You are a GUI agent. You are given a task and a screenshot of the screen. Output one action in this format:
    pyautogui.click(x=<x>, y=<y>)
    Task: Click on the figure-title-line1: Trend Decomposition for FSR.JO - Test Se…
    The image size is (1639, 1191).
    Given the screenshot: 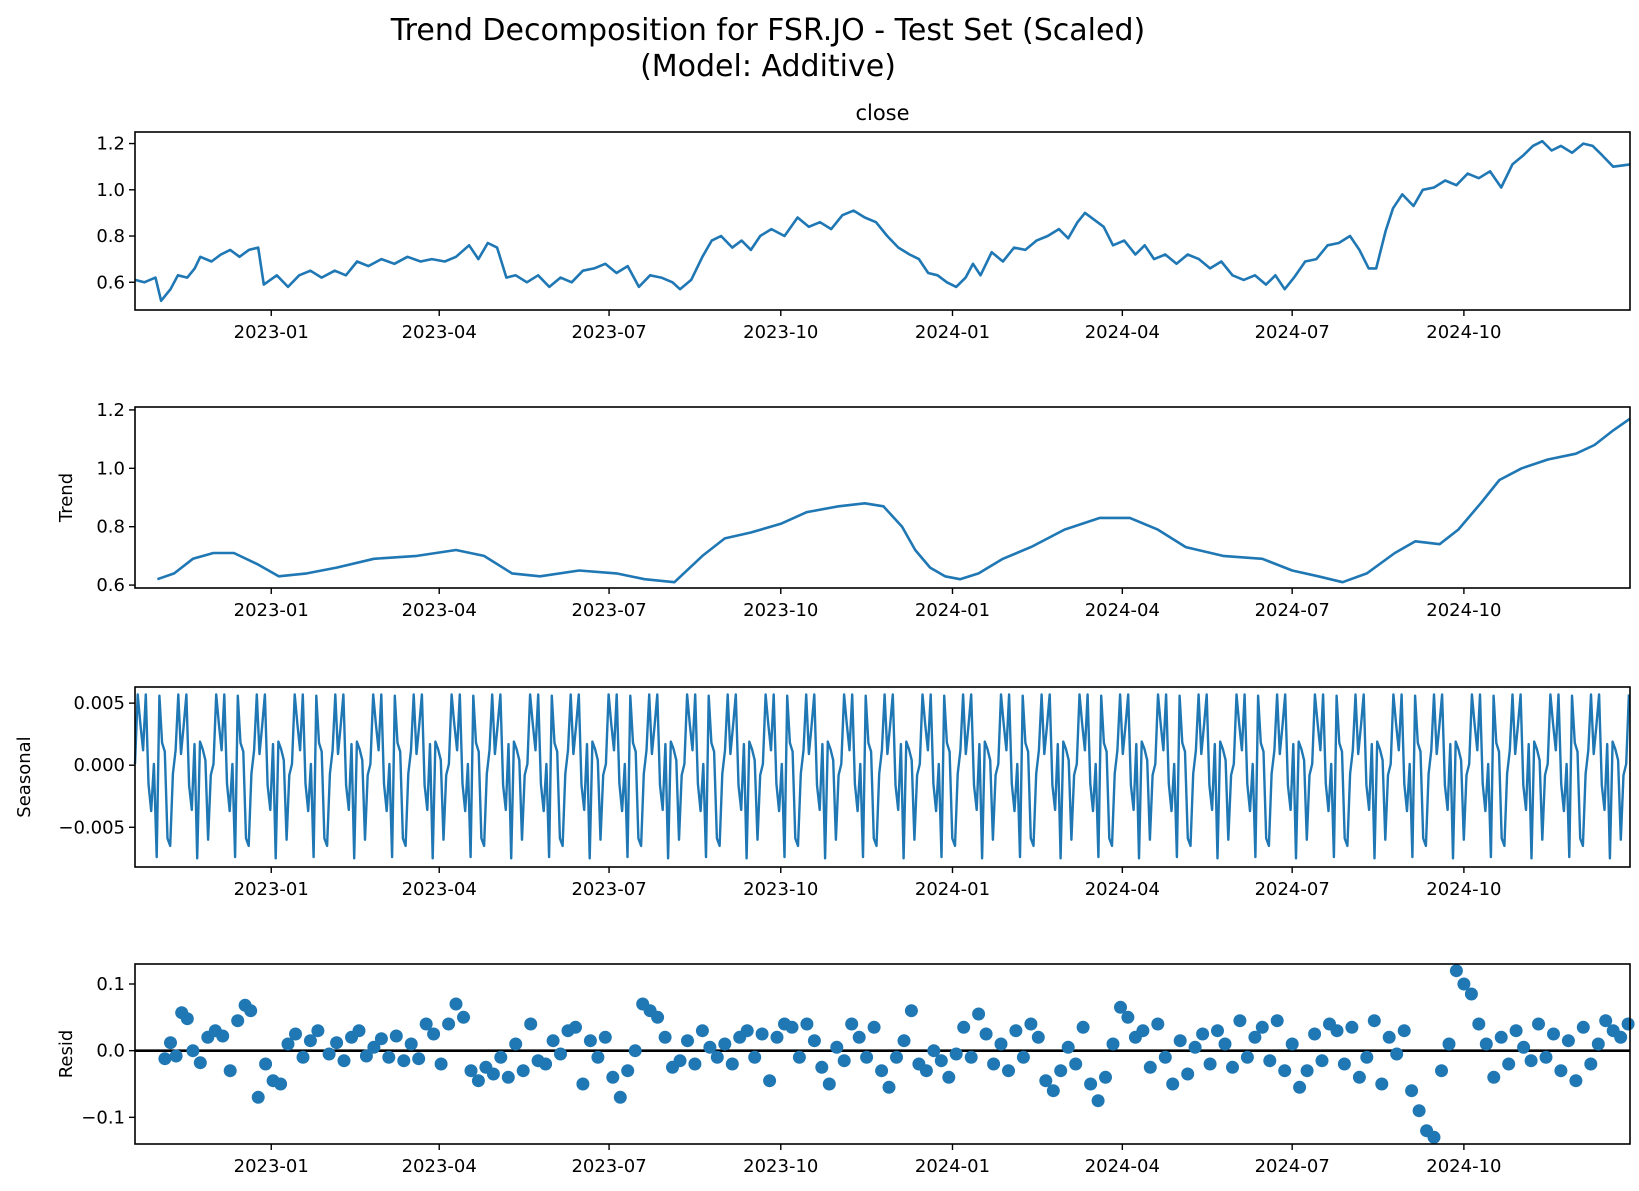 What is the action you would take?
    pyautogui.click(x=767, y=30)
    